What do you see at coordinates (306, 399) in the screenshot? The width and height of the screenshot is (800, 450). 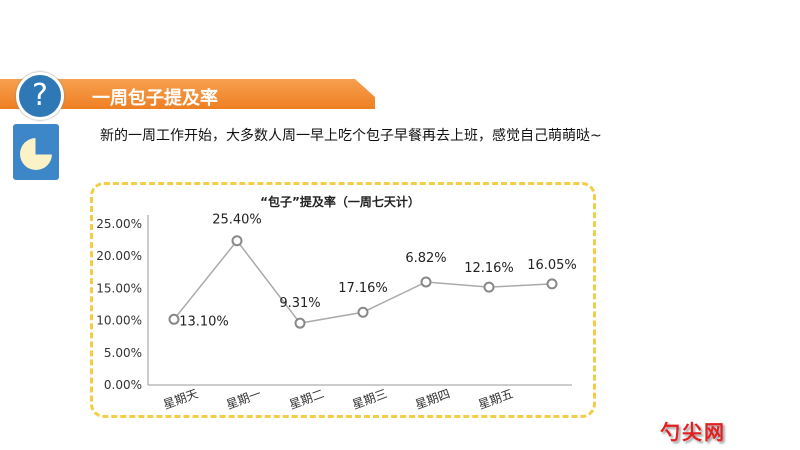 I see `x-tick-label: 星期二` at bounding box center [306, 399].